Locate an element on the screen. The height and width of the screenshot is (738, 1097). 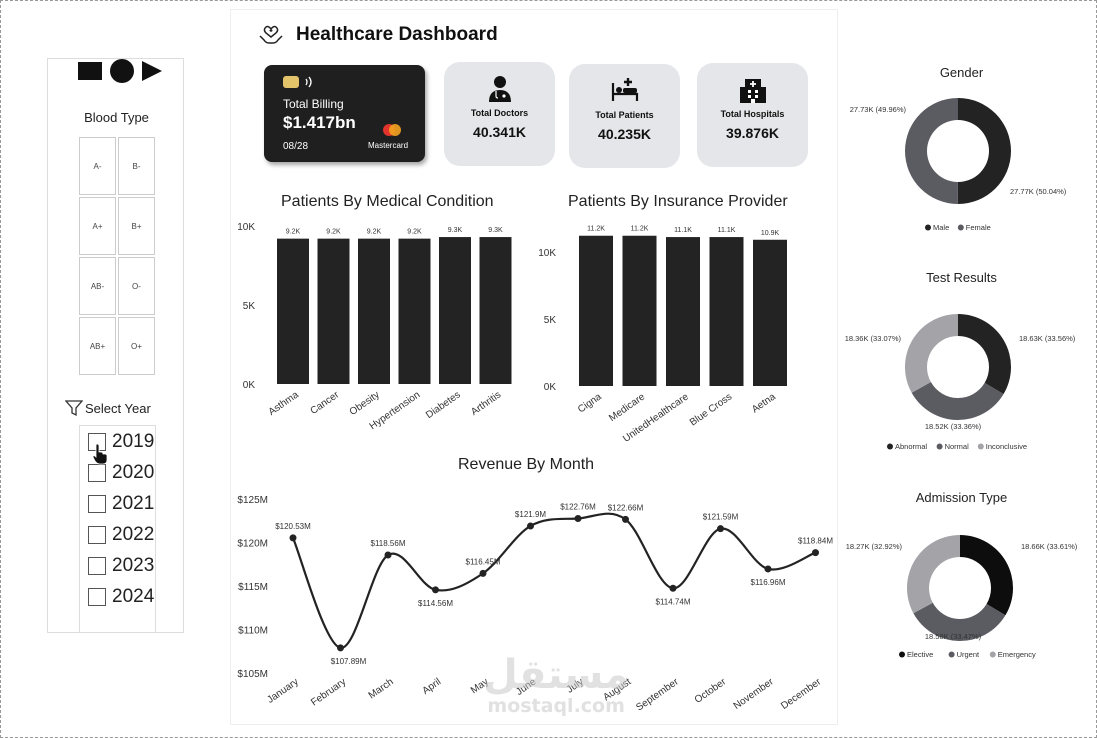
data-label: 9.3K is located at coordinates (495, 230).